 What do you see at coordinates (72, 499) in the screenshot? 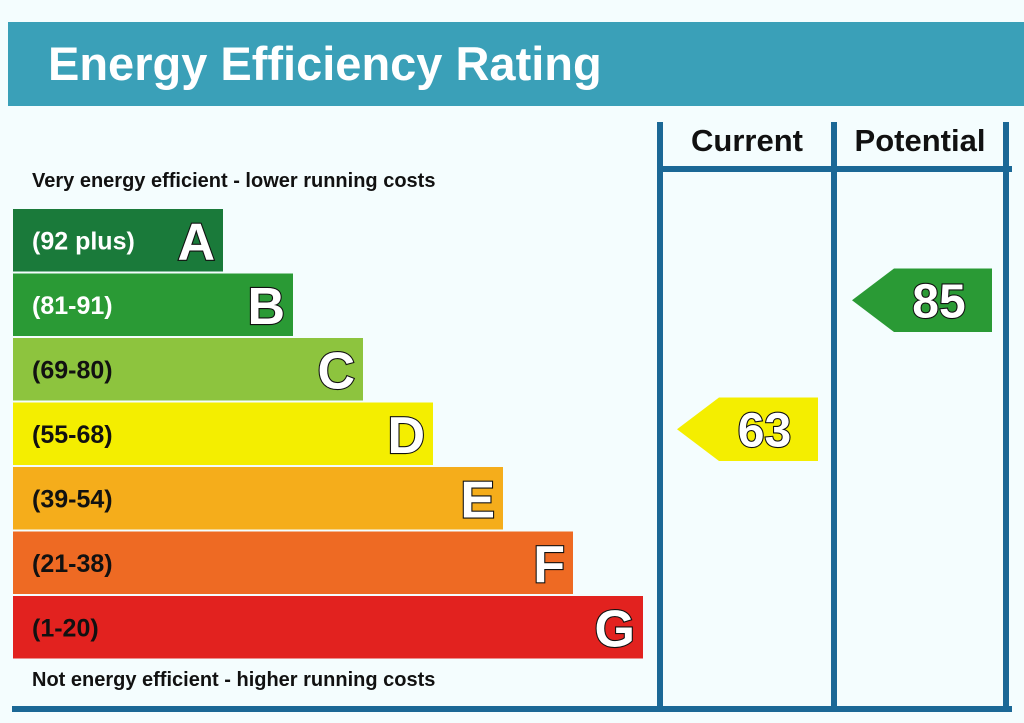
I see `band-range-e: (39-54)` at bounding box center [72, 499].